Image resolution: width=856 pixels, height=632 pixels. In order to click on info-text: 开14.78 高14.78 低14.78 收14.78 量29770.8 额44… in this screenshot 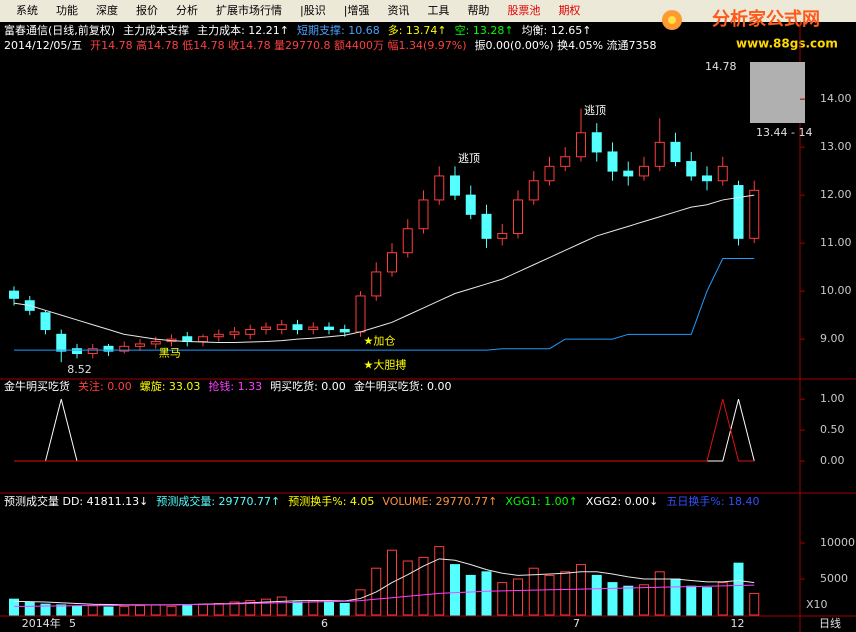, I will do `click(278, 45)`.